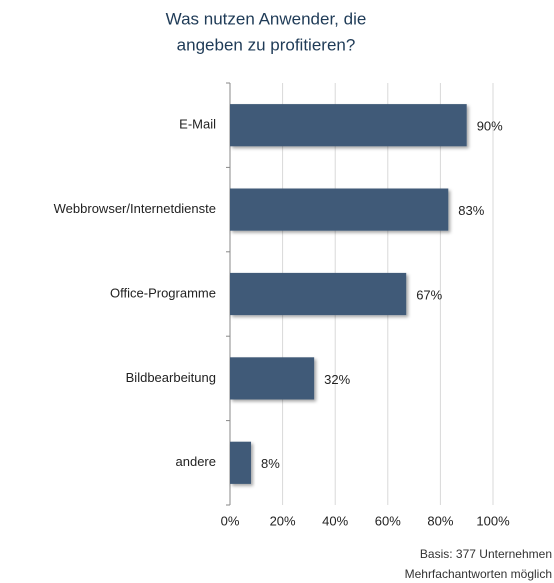 The image size is (554, 583). What do you see at coordinates (486, 554) in the screenshot?
I see `footnote: Basis: 377 Unternehmen` at bounding box center [486, 554].